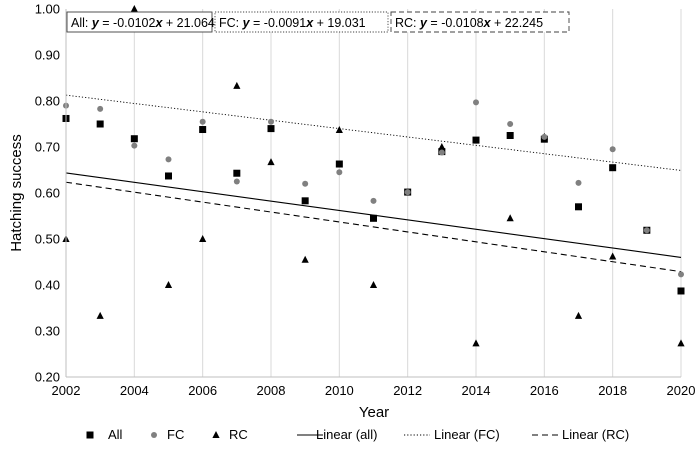 The width and height of the screenshot is (700, 453). What do you see at coordinates (115, 434) in the screenshot?
I see `legend-item-all-label: All` at bounding box center [115, 434].